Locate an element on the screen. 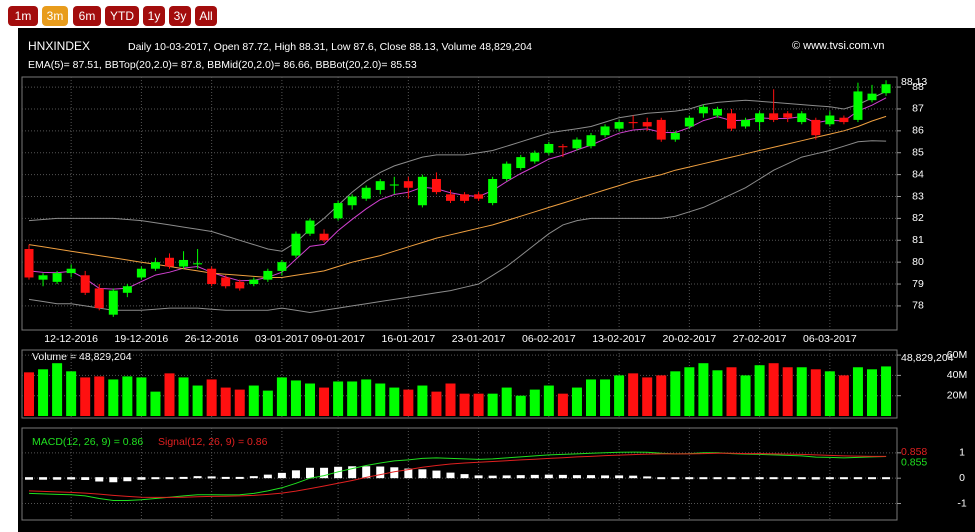 Image resolution: width=975 pixels, height=532 pixels. y-tick-label: 88 is located at coordinates (918, 87).